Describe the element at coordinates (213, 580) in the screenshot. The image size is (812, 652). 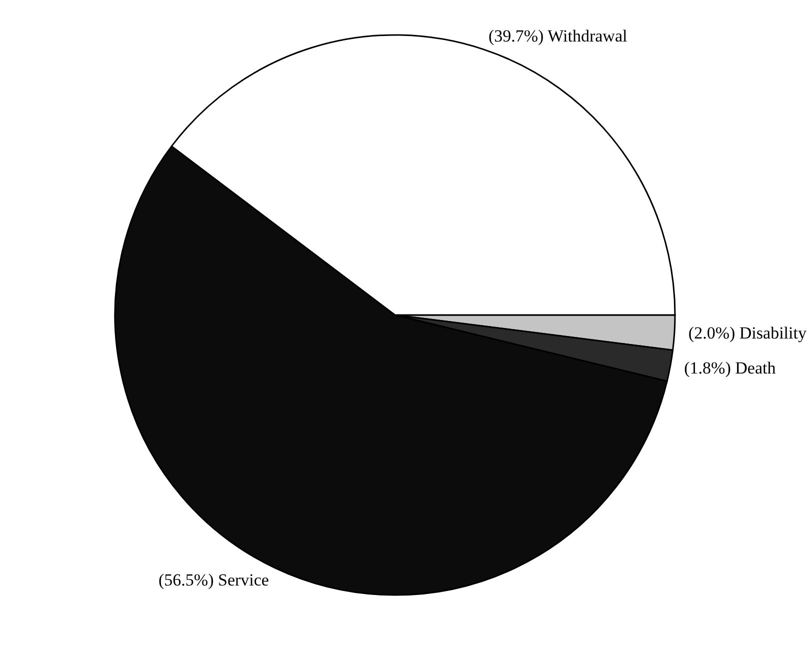
I see `slice-label: (56.5%) Service` at that location.